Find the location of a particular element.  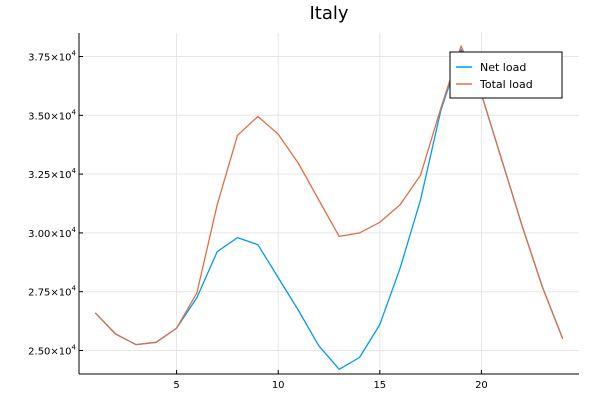

y-tick-label: 3.50×10⁴ is located at coordinates (52, 115).